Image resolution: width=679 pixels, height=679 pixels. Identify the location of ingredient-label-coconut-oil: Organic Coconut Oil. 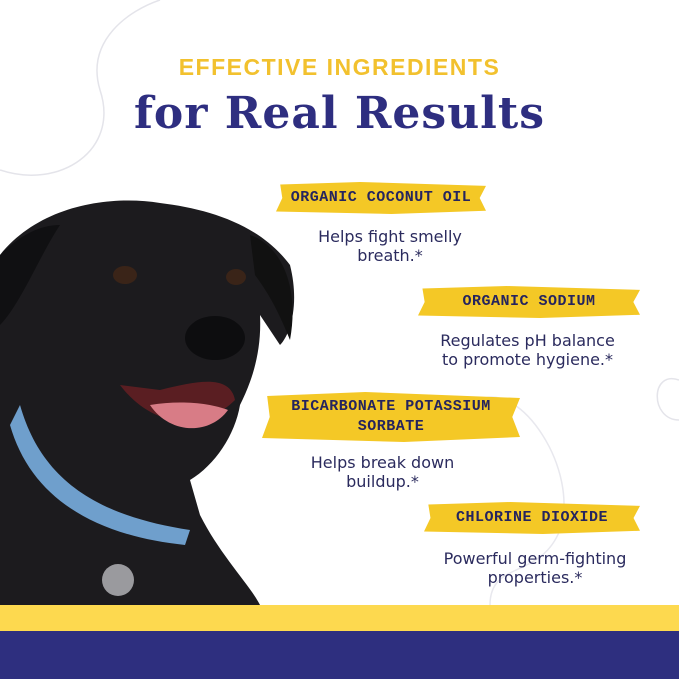
(381, 198).